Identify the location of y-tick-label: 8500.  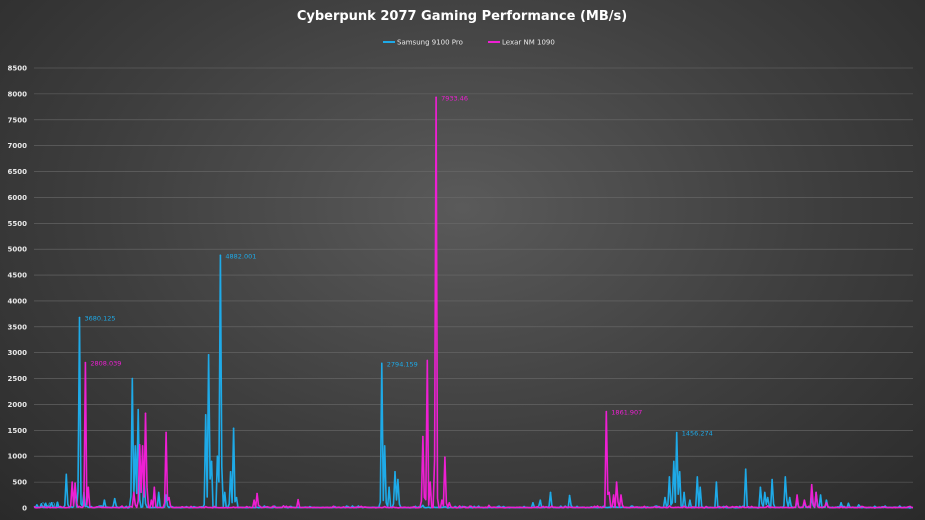
(18, 69).